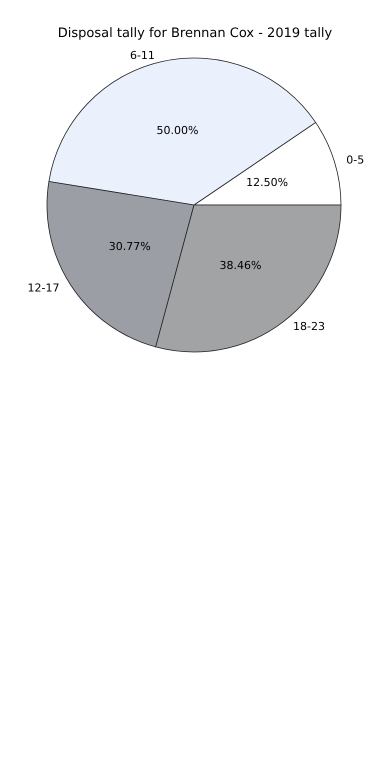  Describe the element at coordinates (355, 160) in the screenshot. I see `slice-label: 0-5` at that location.